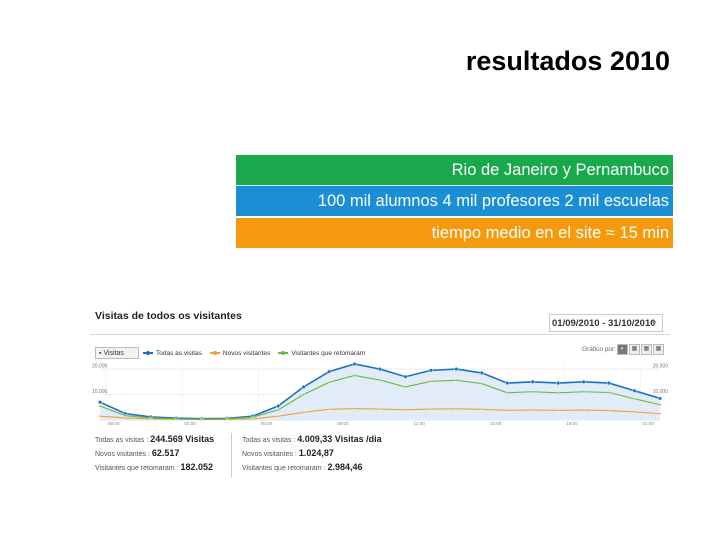 This screenshot has width=728, height=547. What do you see at coordinates (137, 453) in the screenshot?
I see `stat-row: Novos visitantes : 62.517` at bounding box center [137, 453].